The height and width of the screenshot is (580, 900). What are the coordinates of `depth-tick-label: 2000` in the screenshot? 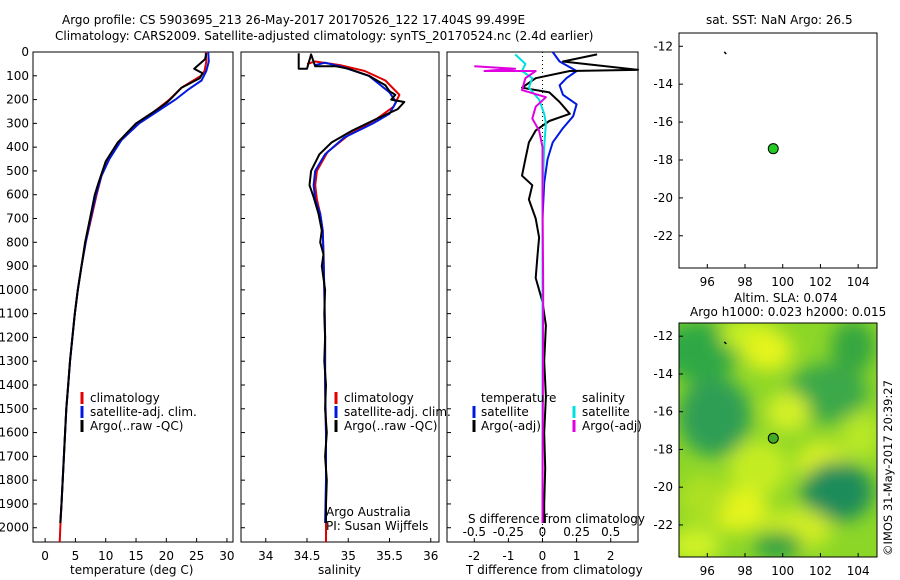 It's located at (14, 528).